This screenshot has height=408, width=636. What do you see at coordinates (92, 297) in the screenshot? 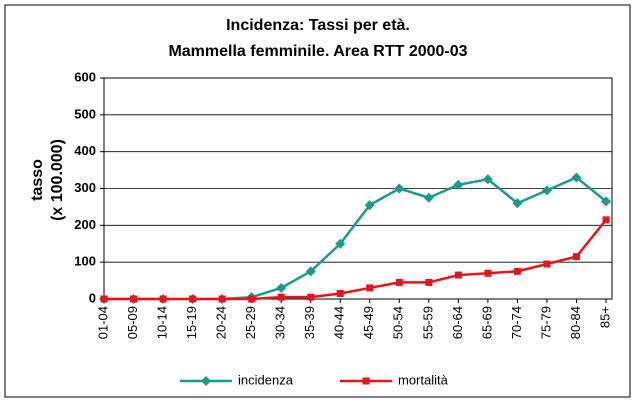
I see `y-tick-label: 0` at bounding box center [92, 297].